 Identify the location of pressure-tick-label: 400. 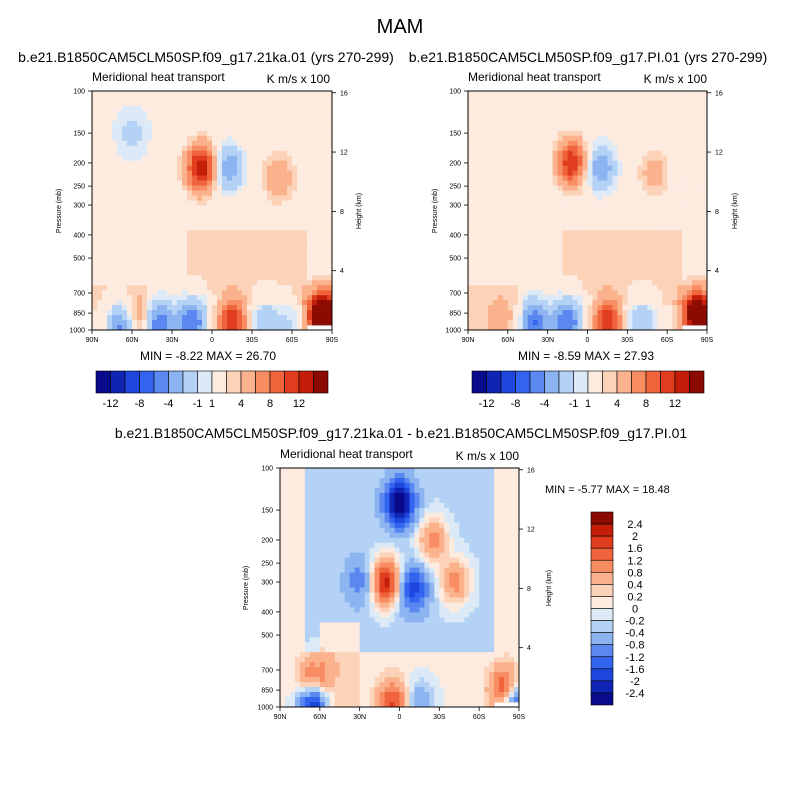
(79, 235).